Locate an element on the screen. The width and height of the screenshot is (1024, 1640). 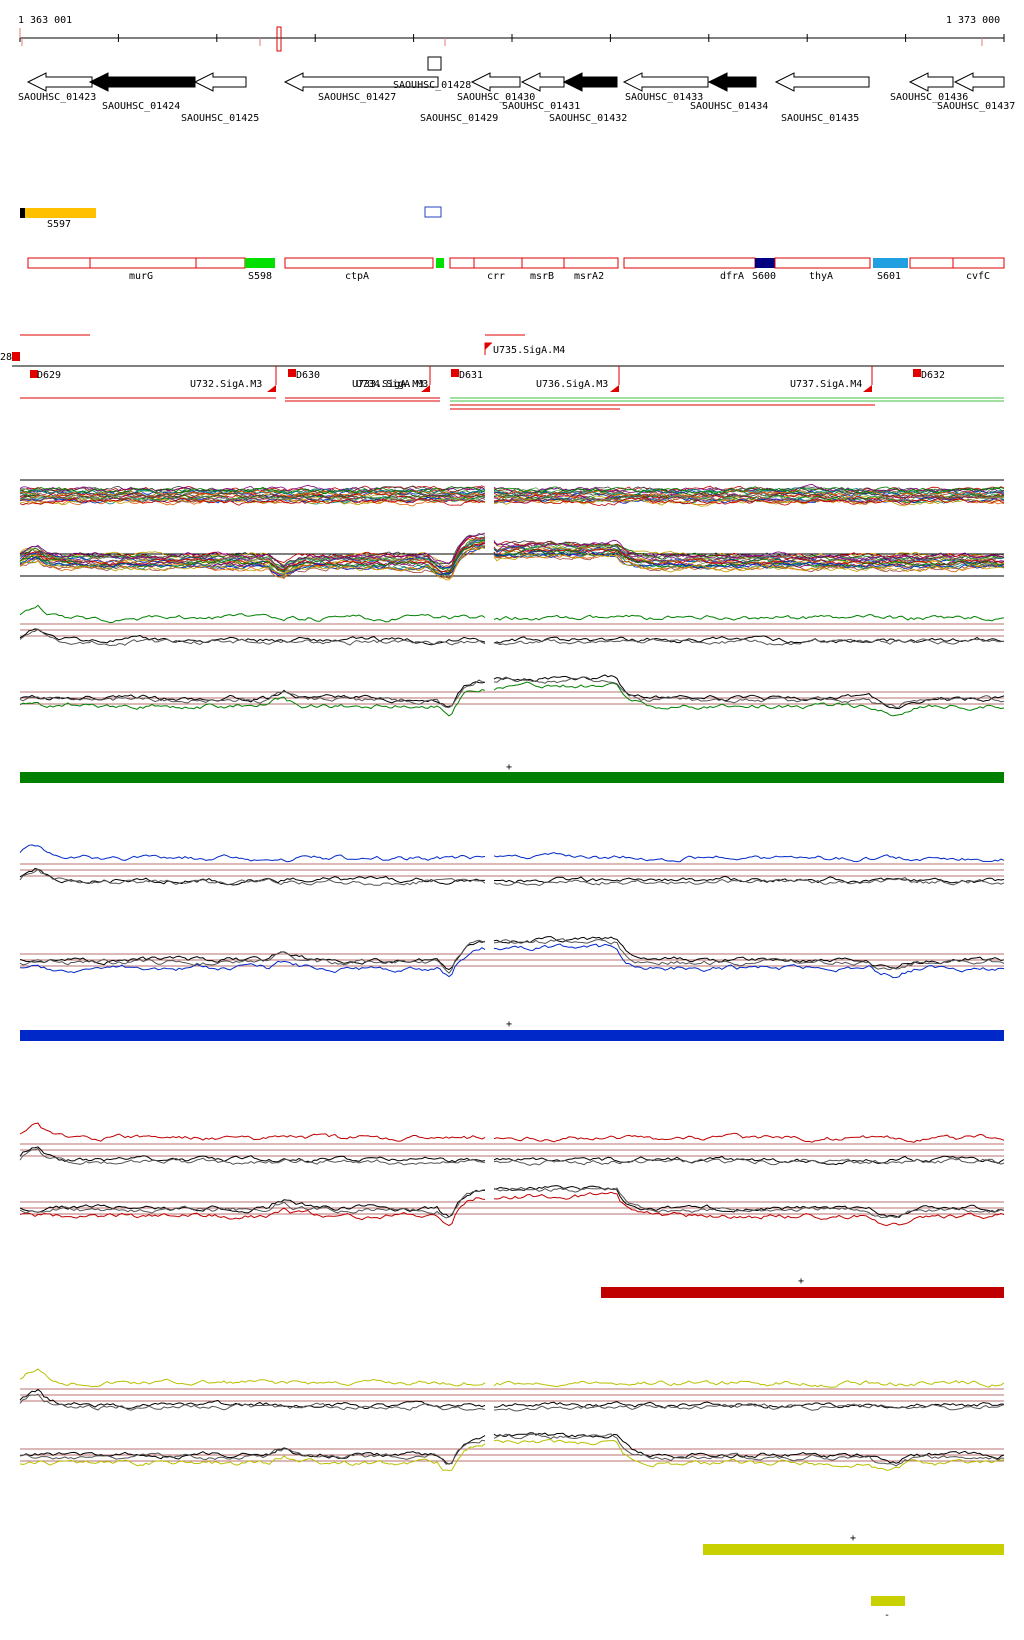
segment-bar is located at coordinates (60, 213).